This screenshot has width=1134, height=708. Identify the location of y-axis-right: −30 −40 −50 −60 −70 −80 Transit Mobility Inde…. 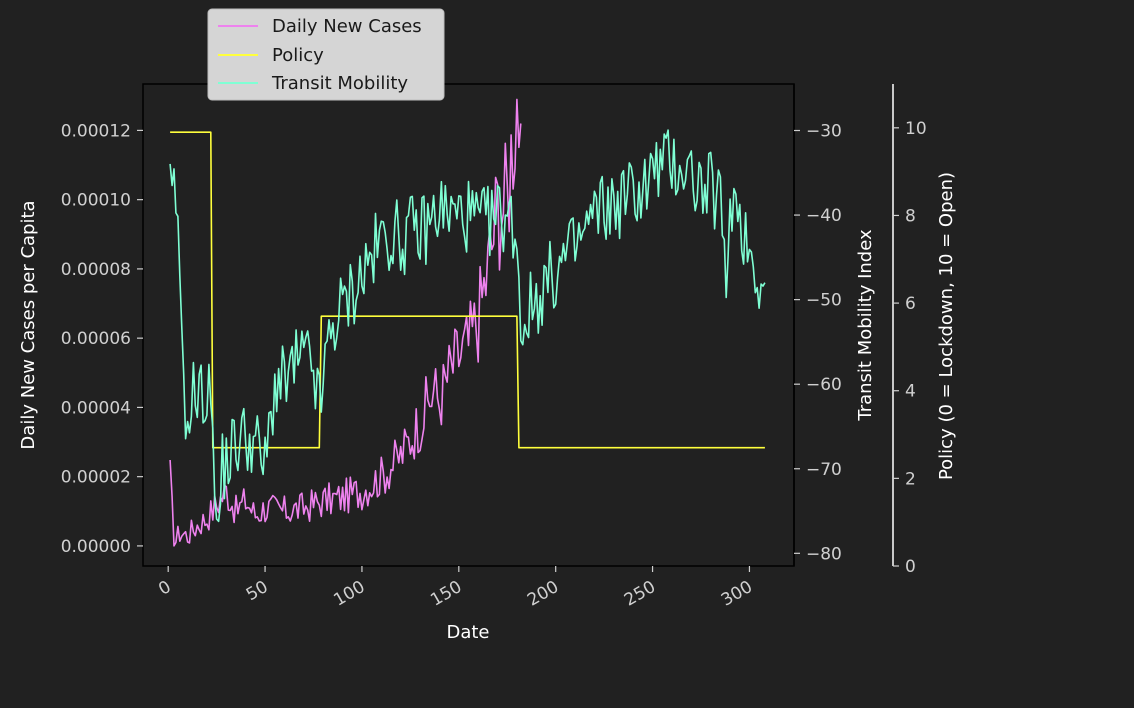
(834, 325).